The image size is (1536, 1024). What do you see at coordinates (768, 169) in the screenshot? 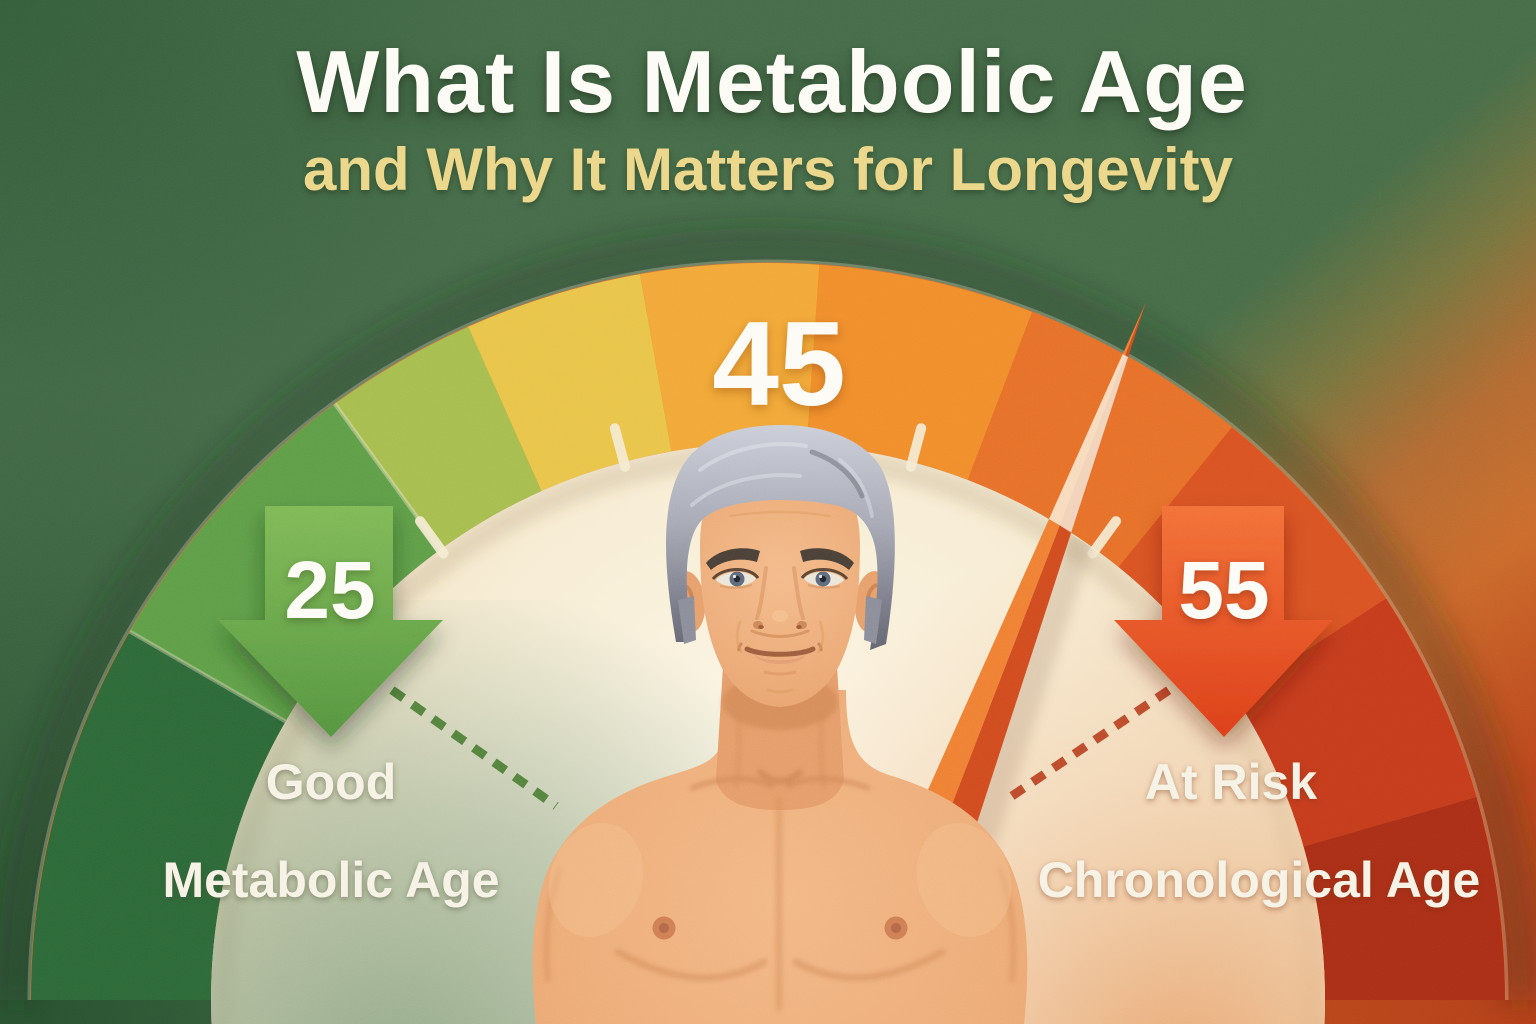
I see `page-subtitle: and Why It Matters for Longevity` at bounding box center [768, 169].